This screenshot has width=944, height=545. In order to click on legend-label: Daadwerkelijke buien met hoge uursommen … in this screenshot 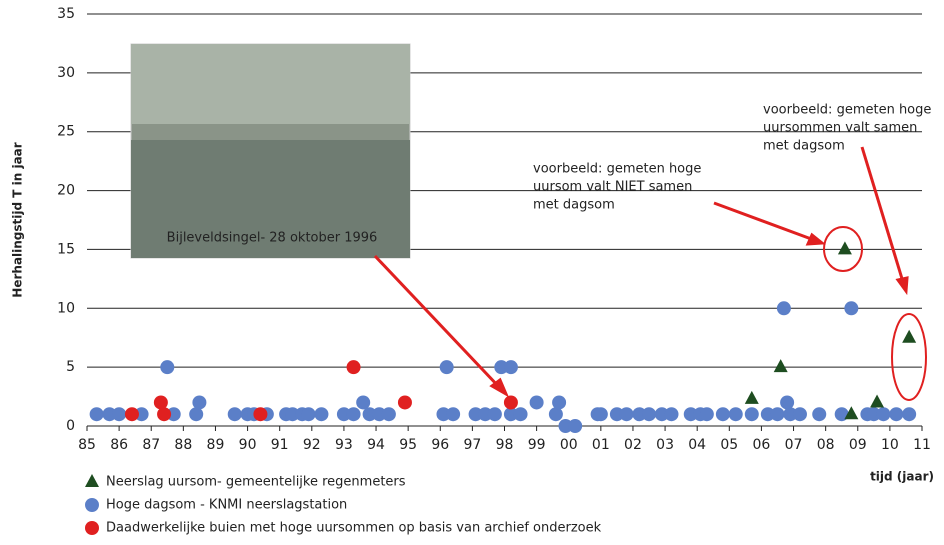, I will do `click(354, 528)`.